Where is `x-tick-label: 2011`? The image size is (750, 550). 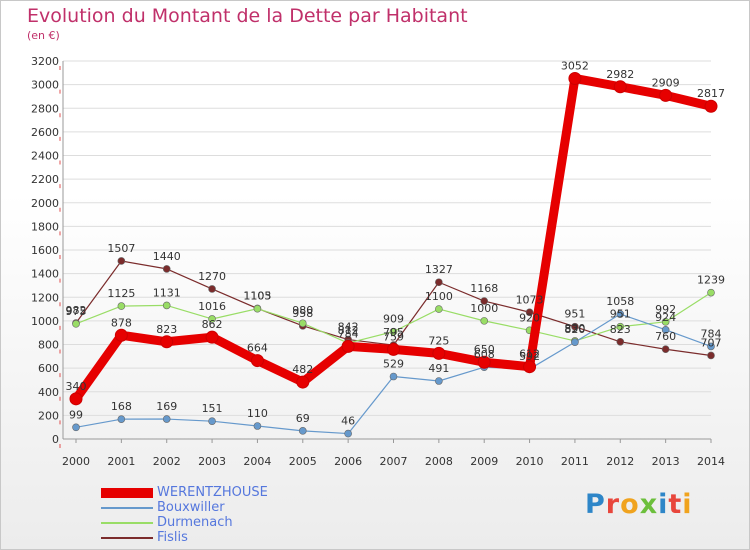
x-tick-label: 2011 is located at coordinates (575, 461).